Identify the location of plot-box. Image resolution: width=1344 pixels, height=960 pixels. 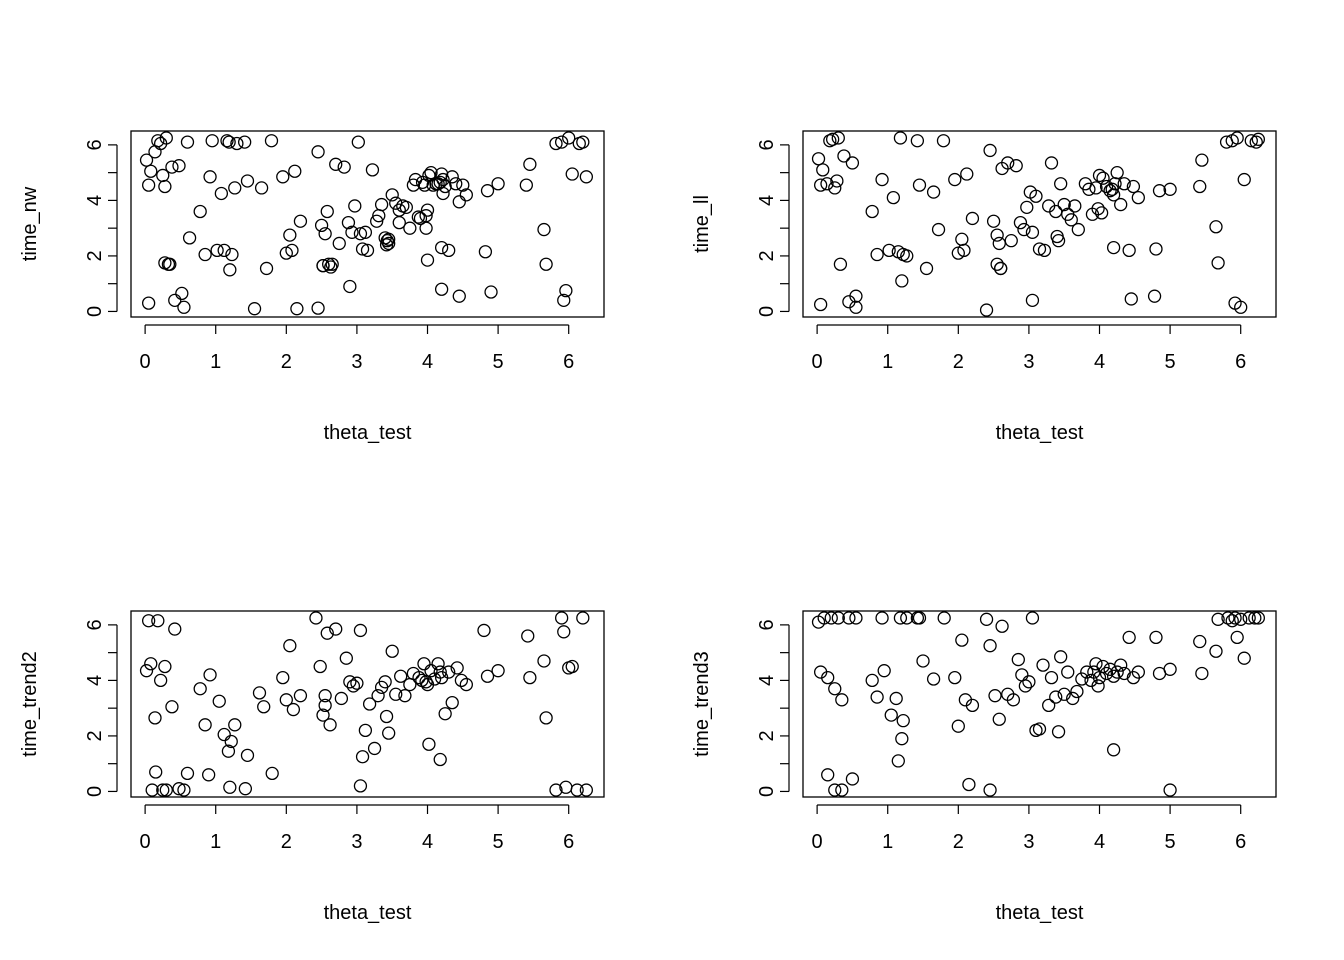
(1039, 224).